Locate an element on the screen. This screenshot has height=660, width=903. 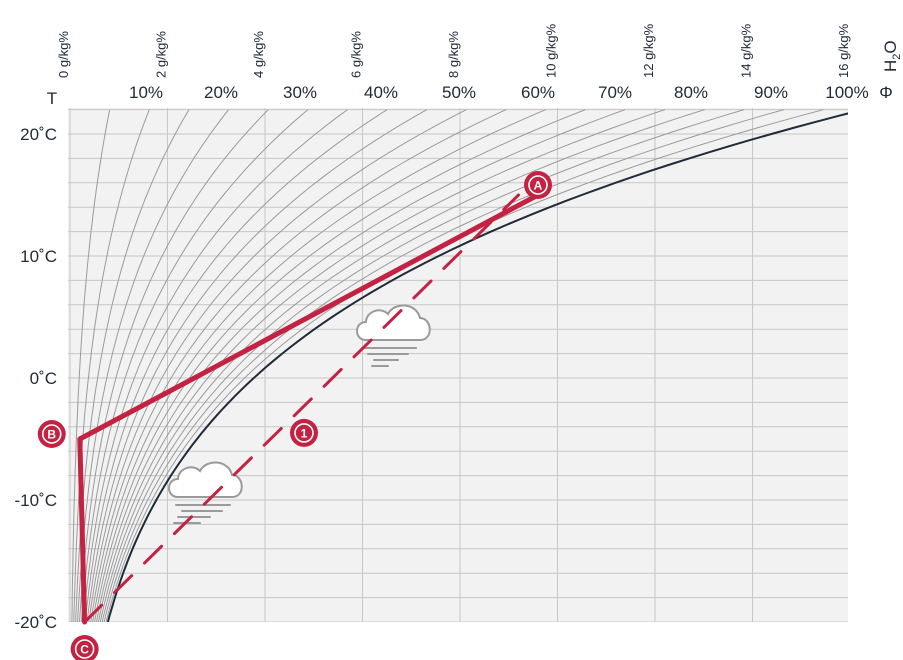
y-tick-label: -20˚C is located at coordinates (35, 622).